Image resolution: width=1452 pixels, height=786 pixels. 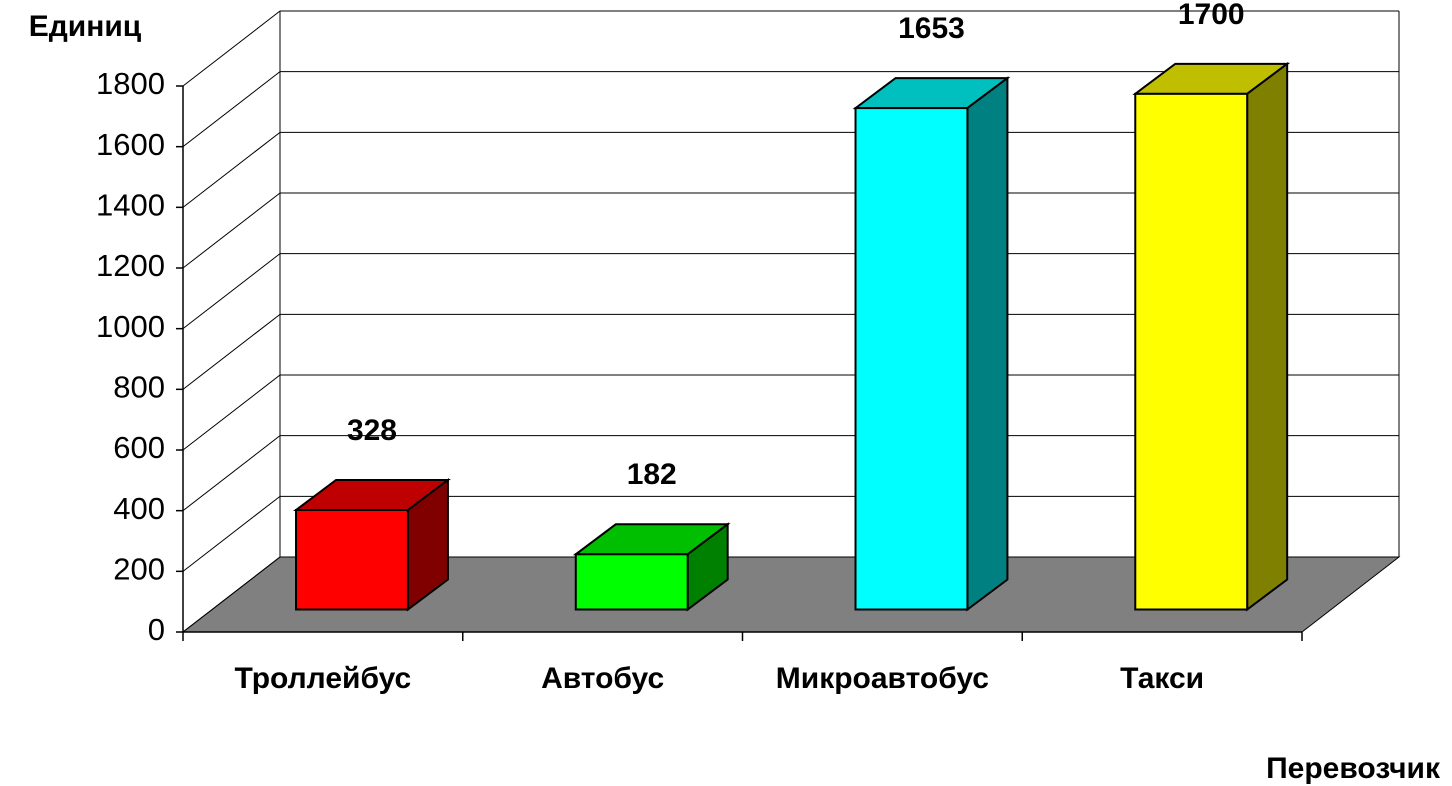 I want to click on y-tick-label: 1000, so click(x=130, y=326).